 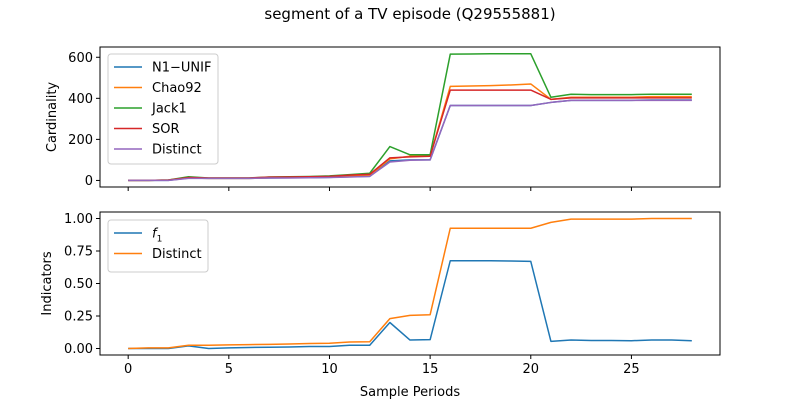 I want to click on y-tick-label: 1.00, so click(x=78, y=219).